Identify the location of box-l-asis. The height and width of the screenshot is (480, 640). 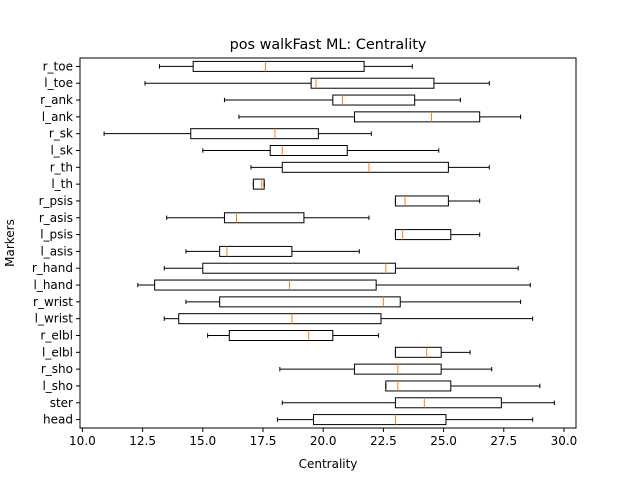
(272, 251).